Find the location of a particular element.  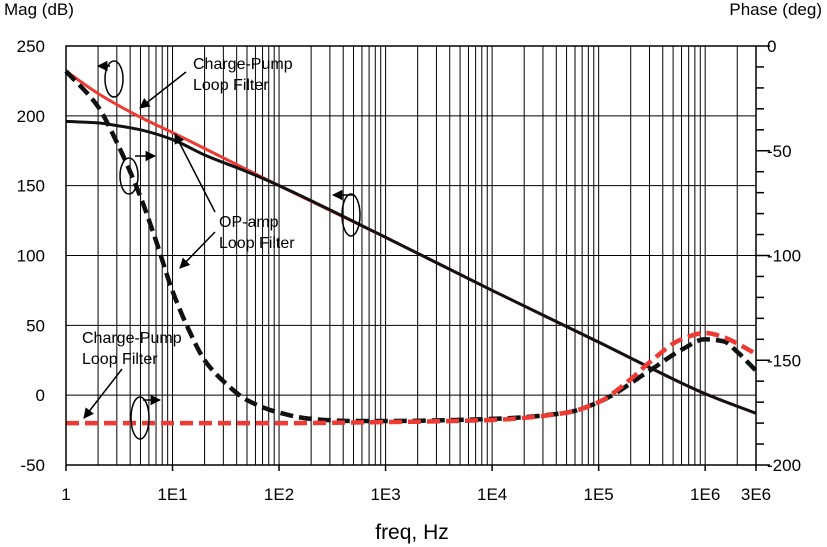

y-left-tick-label: 50 is located at coordinates (35, 325).